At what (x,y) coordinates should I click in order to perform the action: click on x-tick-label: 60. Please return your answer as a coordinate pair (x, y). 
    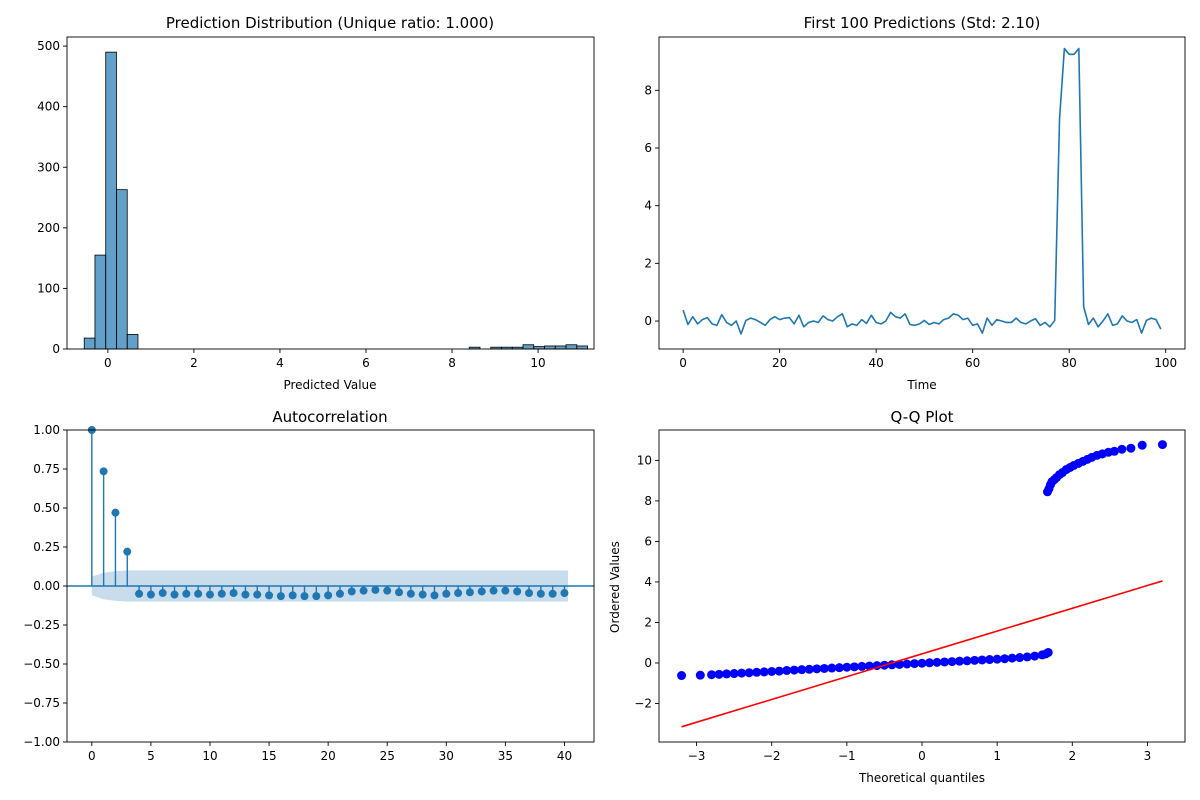
    Looking at the image, I should click on (972, 363).